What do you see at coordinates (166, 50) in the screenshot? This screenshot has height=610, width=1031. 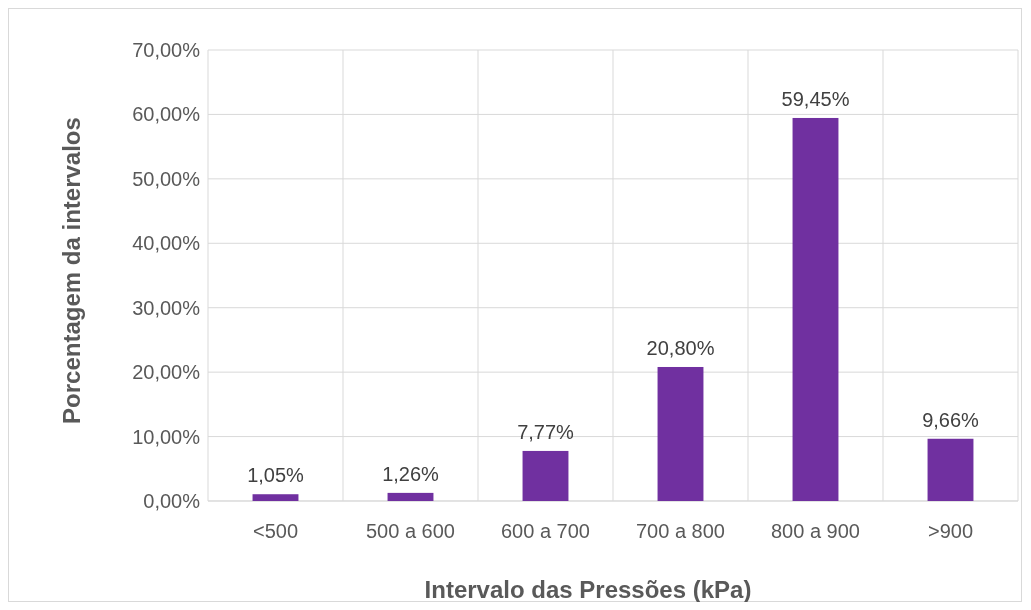 I see `y-tick-label: 70,00%` at bounding box center [166, 50].